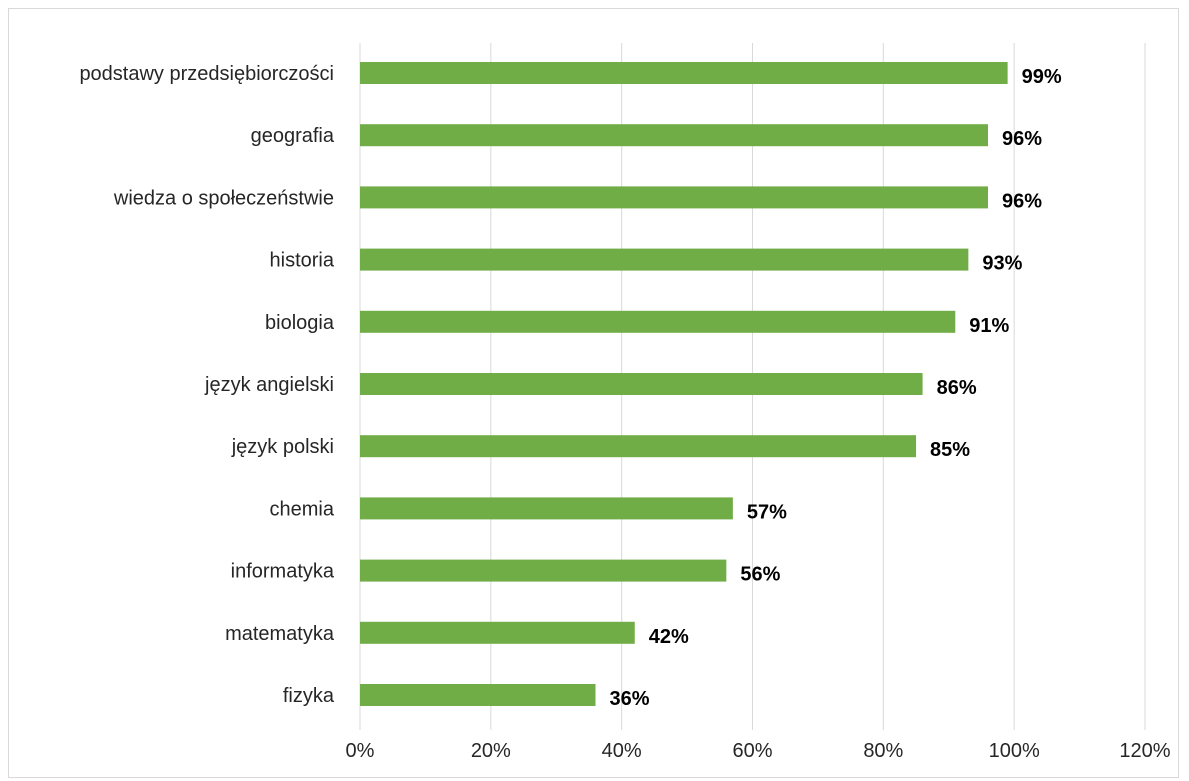 This screenshot has width=1189, height=781. Describe the element at coordinates (302, 509) in the screenshot. I see `category-label: chemia` at that location.